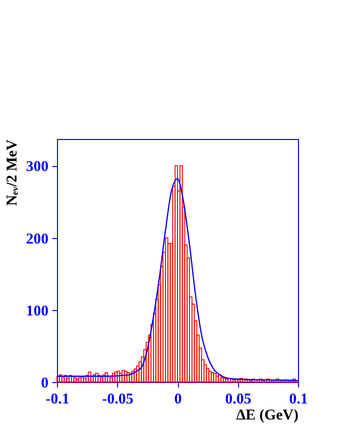 Image resolution: width=337 pixels, height=436 pixels. I want to click on x-tick-label: -0.1, so click(58, 400).